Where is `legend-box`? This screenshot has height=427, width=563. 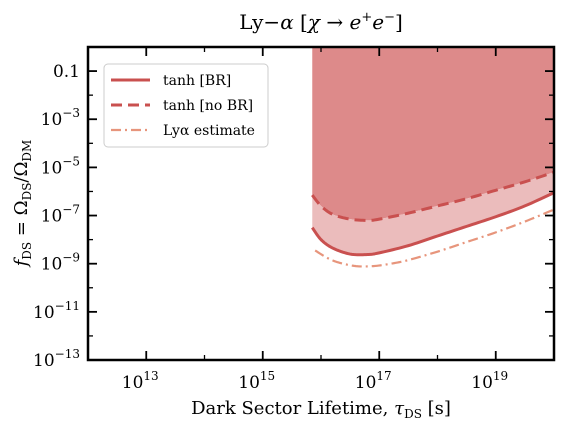
legend-box is located at coordinates (186, 105).